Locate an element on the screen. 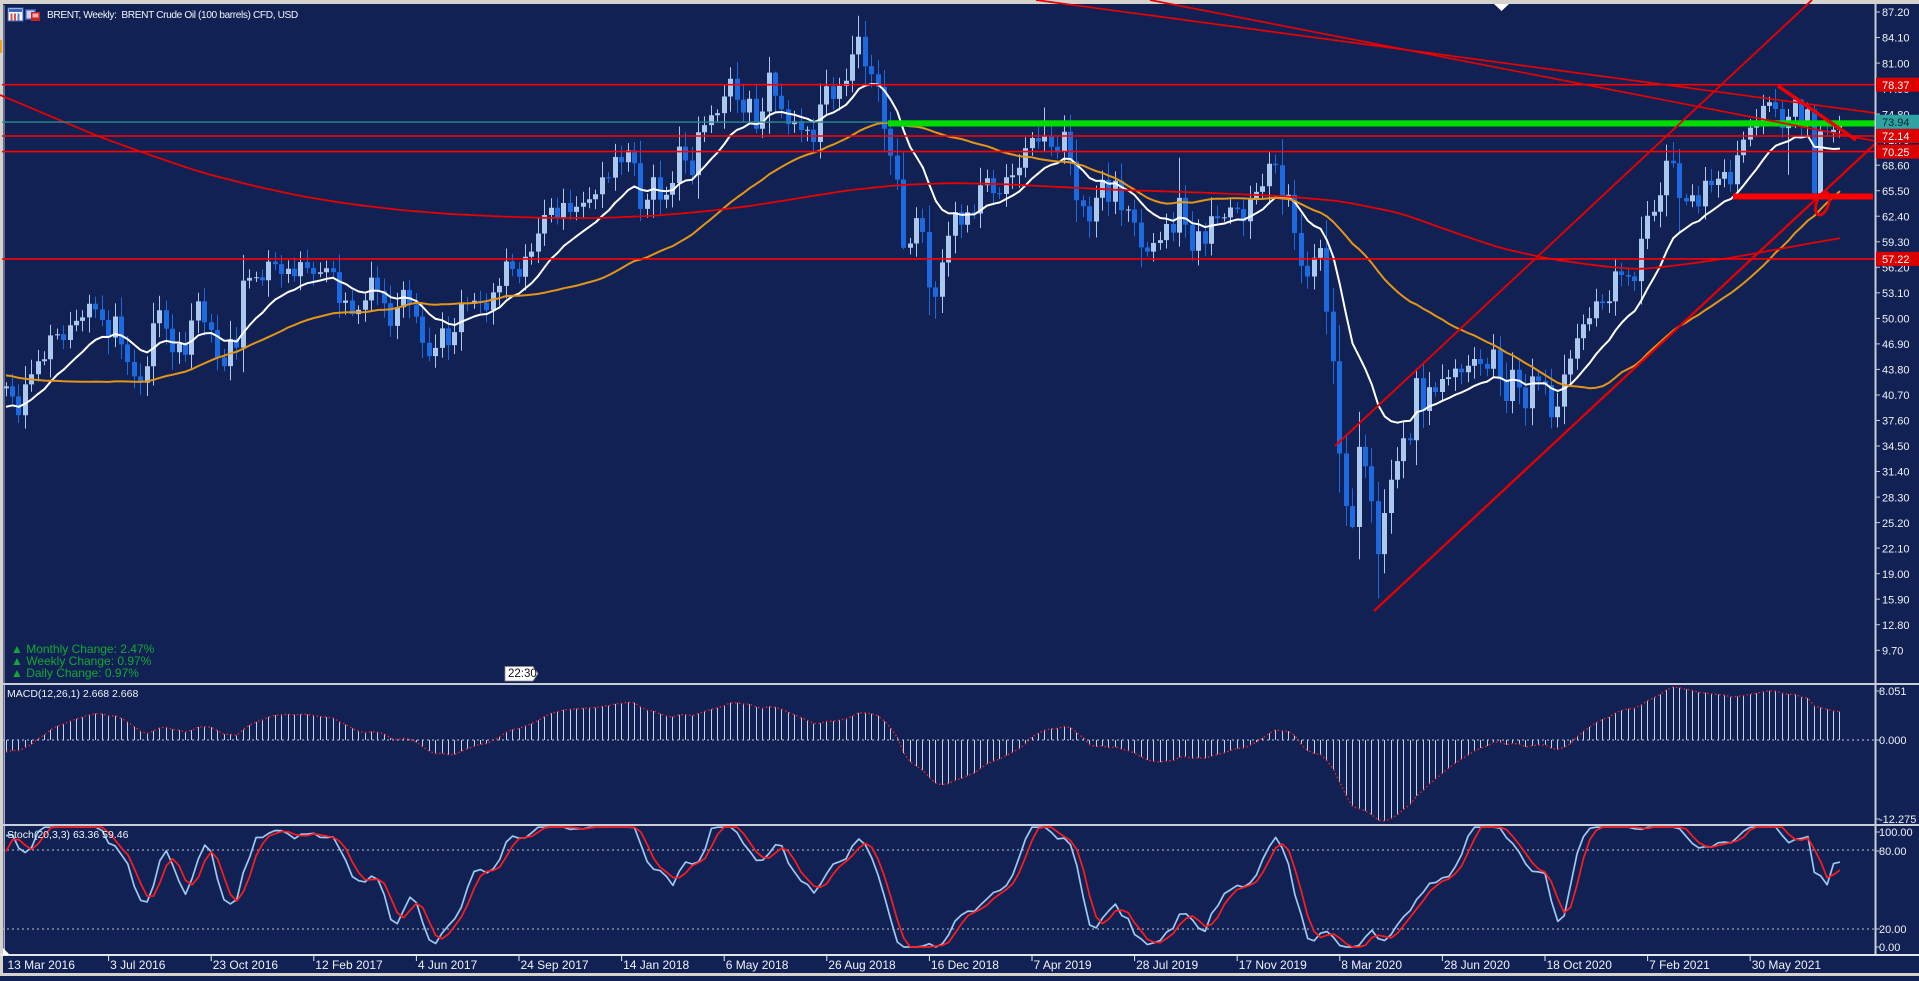  svg-text: ▲ Monthly Change: 2.47% is located at coordinates (83, 649).